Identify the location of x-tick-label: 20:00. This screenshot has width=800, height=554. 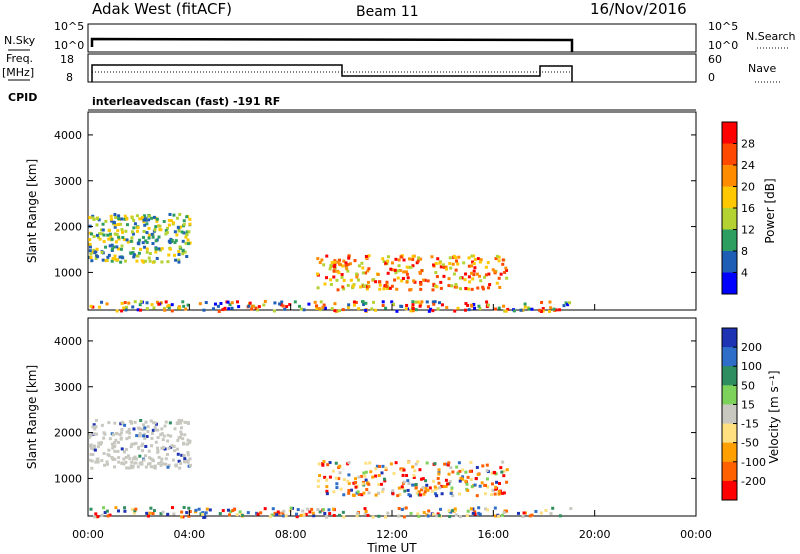
(595, 534).